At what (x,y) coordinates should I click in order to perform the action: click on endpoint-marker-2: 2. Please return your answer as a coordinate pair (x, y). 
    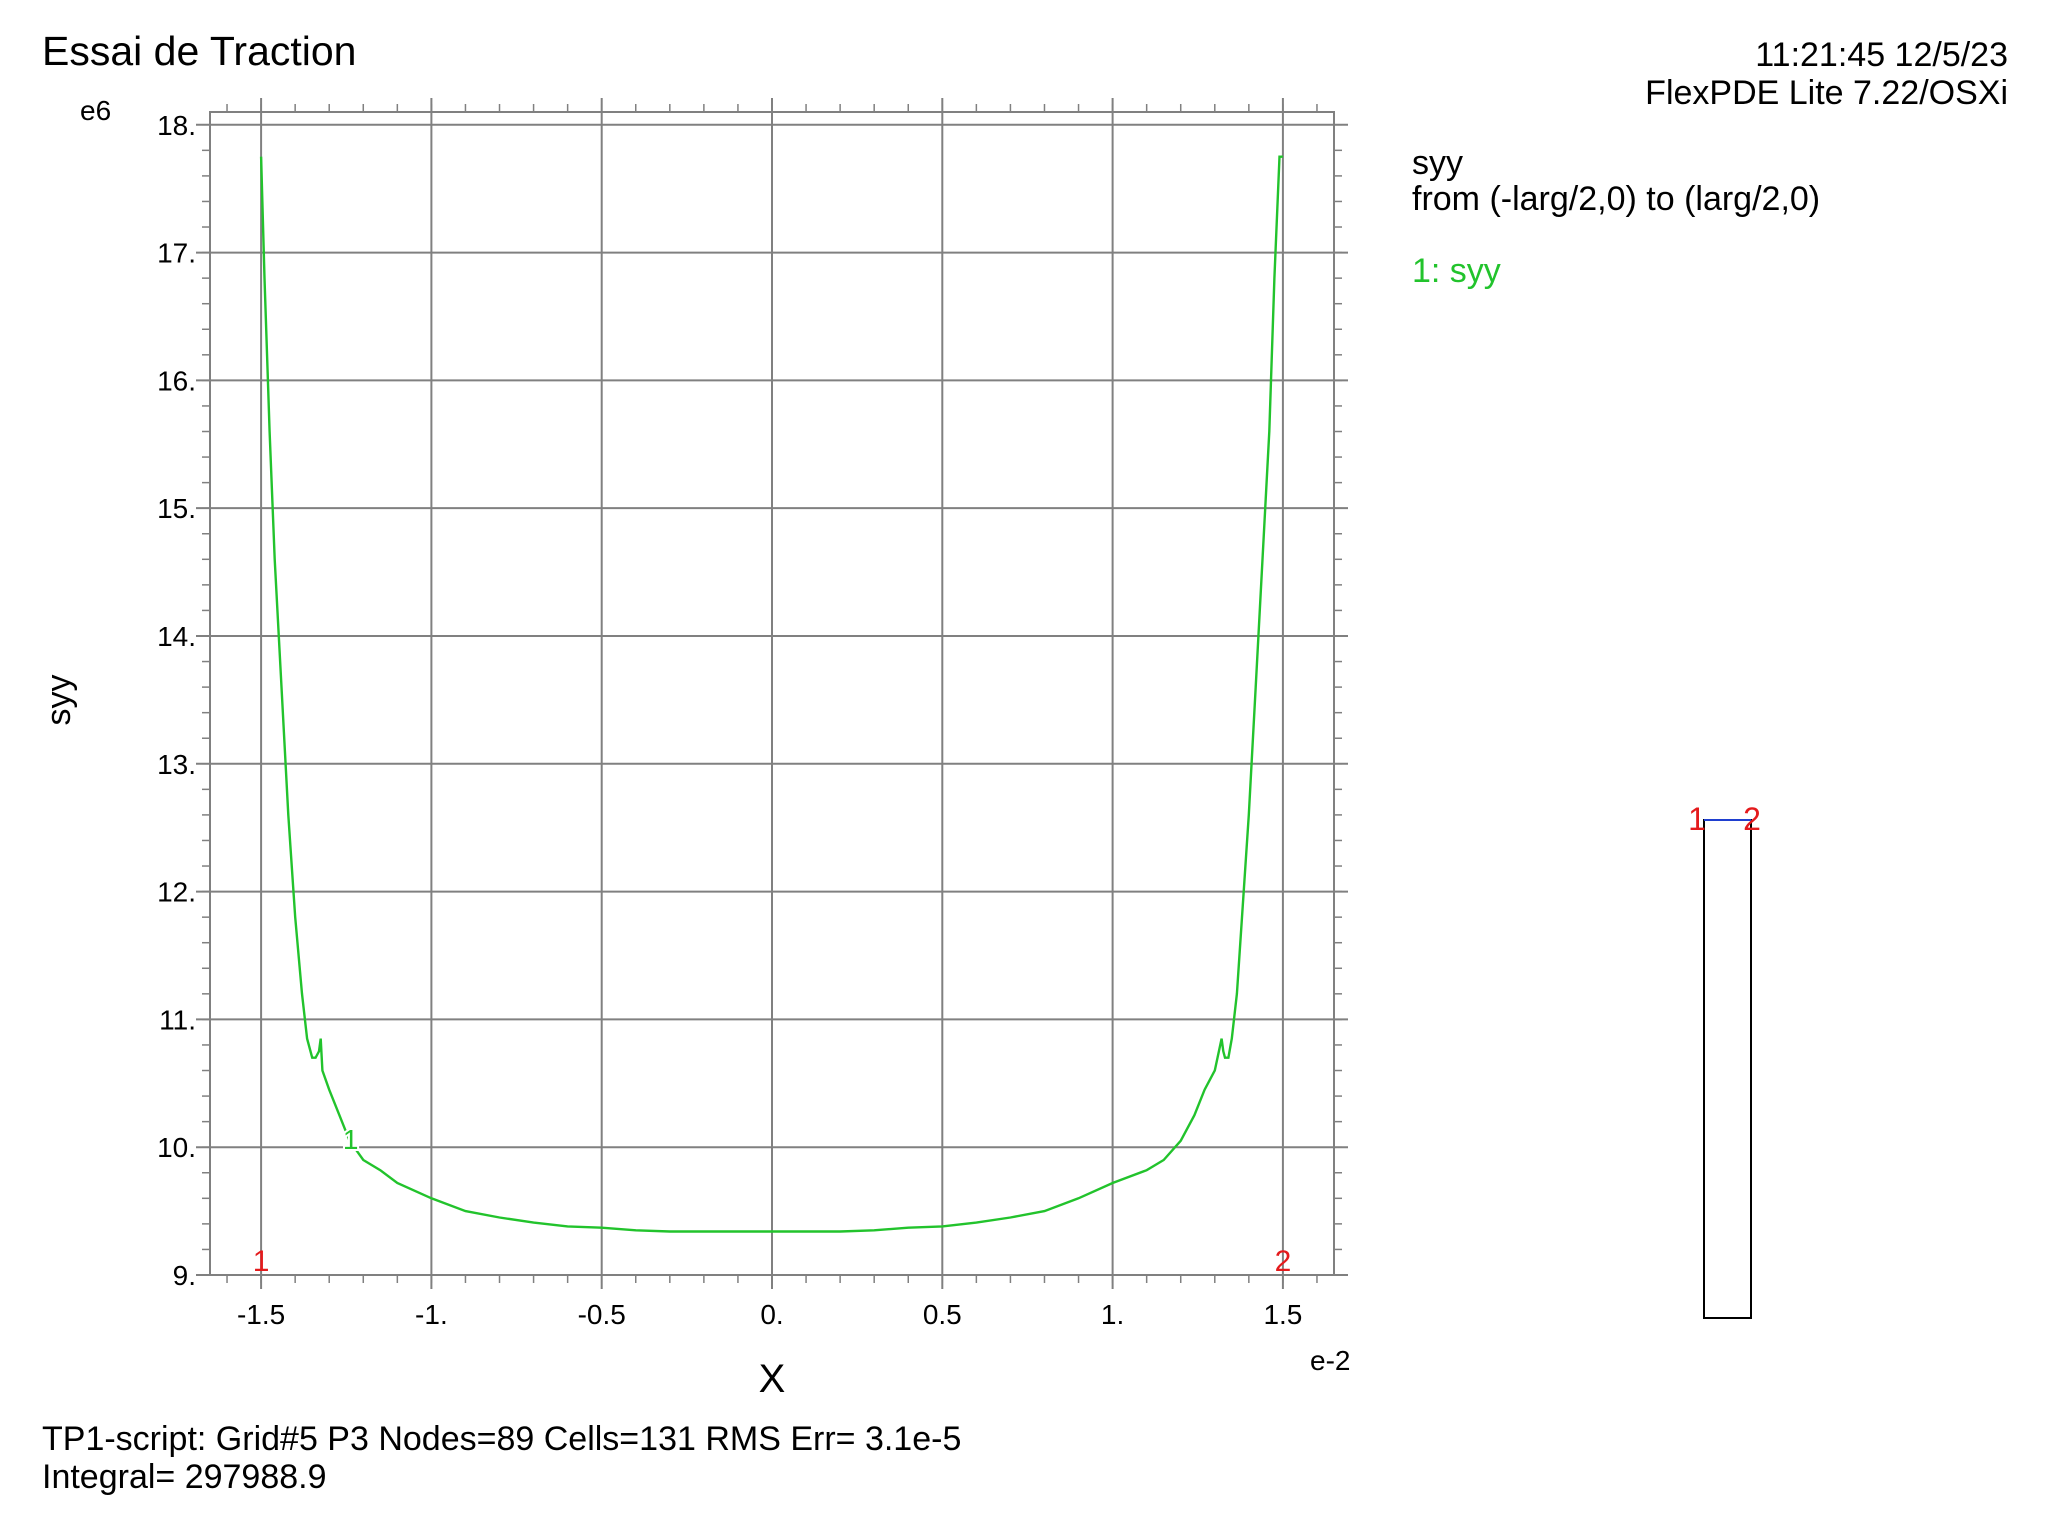
    Looking at the image, I should click on (1283, 1261).